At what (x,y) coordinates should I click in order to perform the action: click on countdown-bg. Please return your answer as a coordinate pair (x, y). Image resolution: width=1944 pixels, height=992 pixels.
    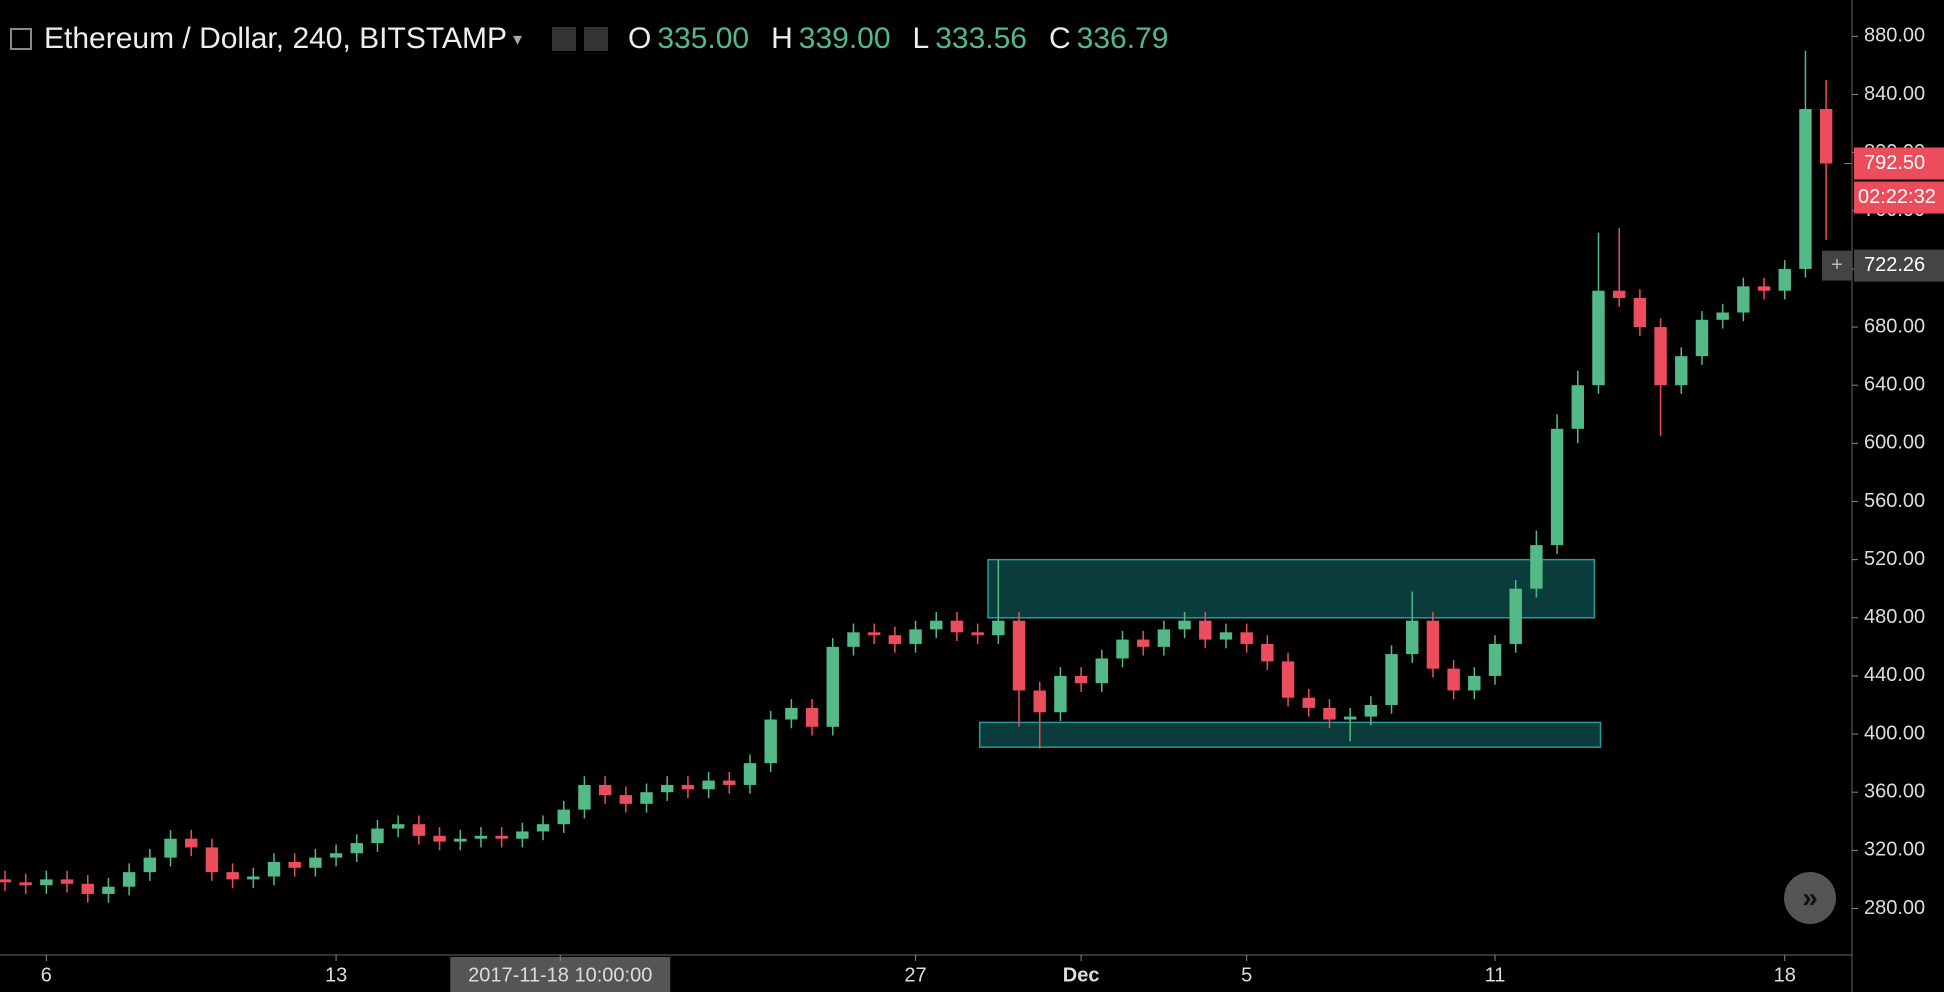
    Looking at the image, I should click on (1899, 197).